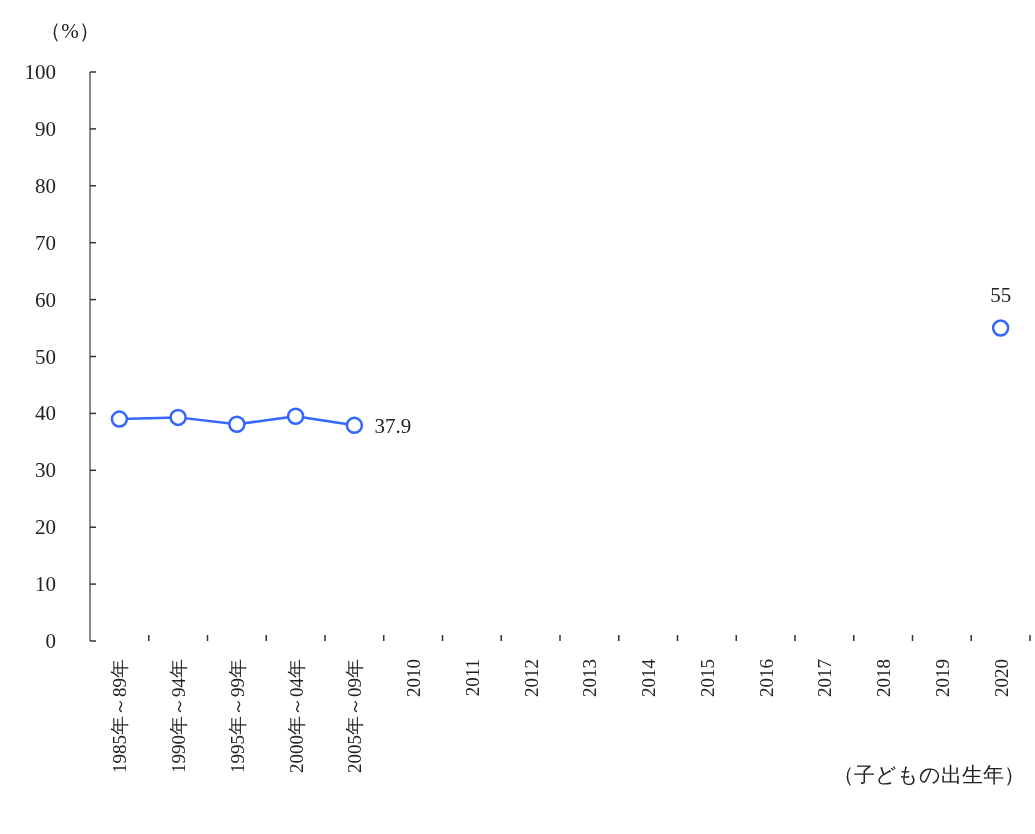  Describe the element at coordinates (45, 470) in the screenshot. I see `y-tick-label: 30` at that location.